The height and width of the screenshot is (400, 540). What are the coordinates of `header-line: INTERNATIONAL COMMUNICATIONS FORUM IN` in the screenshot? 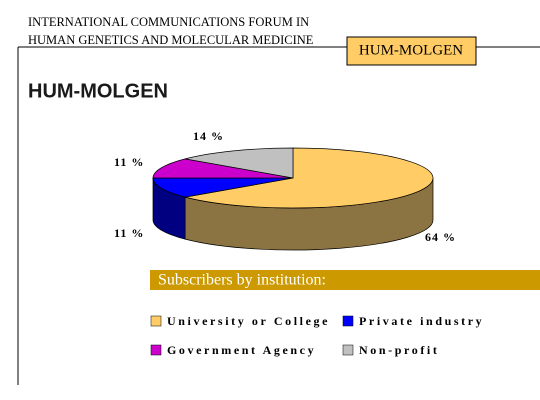 It's located at (168, 22).